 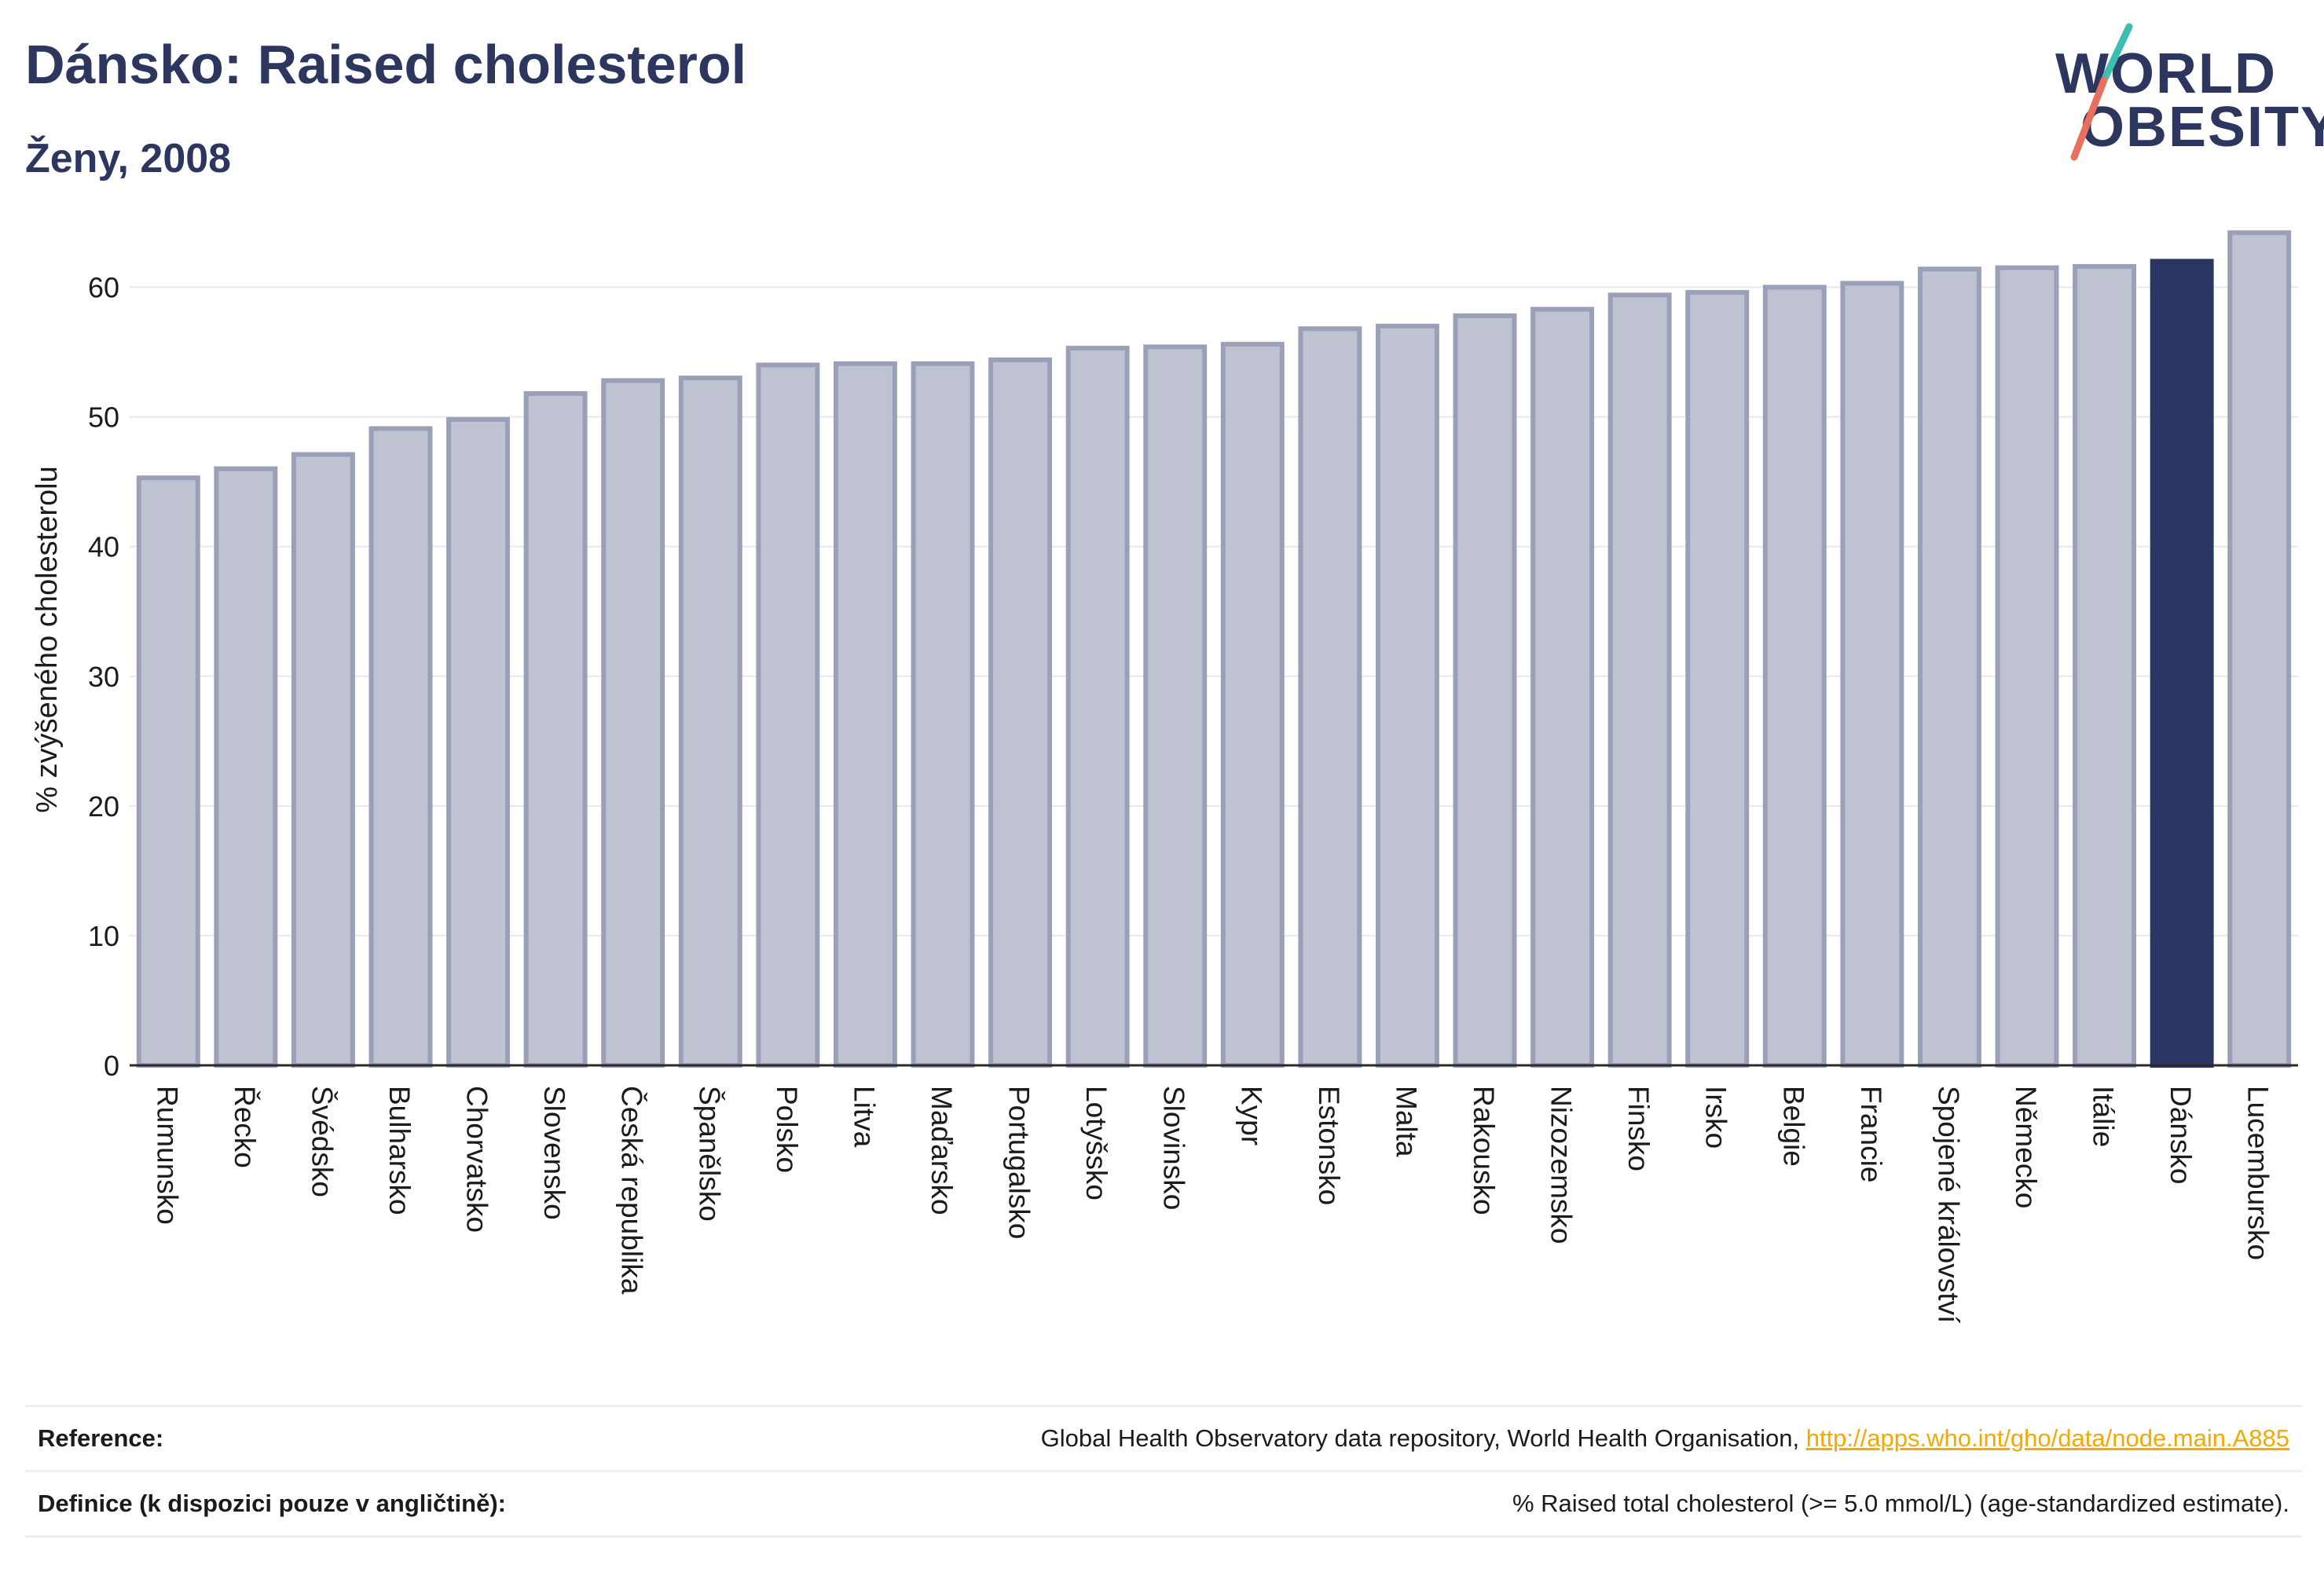 What do you see at coordinates (103, 806) in the screenshot?
I see `y-tick-label: 20` at bounding box center [103, 806].